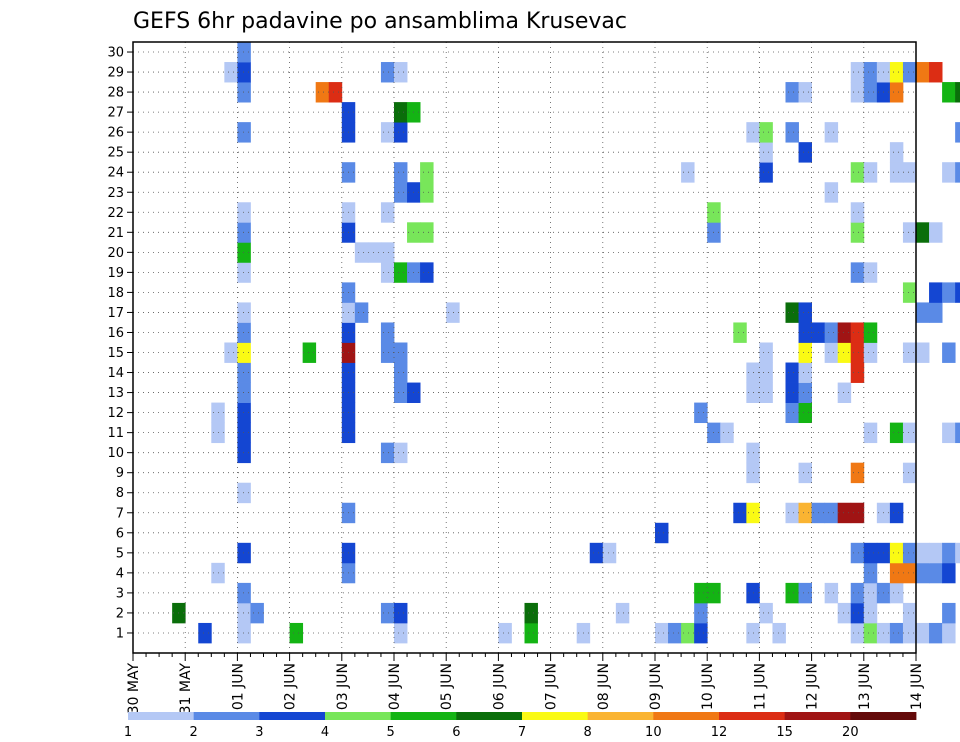 This screenshot has width=960, height=742. What do you see at coordinates (115, 153) in the screenshot?
I see `y-tick-label: 25` at bounding box center [115, 153].